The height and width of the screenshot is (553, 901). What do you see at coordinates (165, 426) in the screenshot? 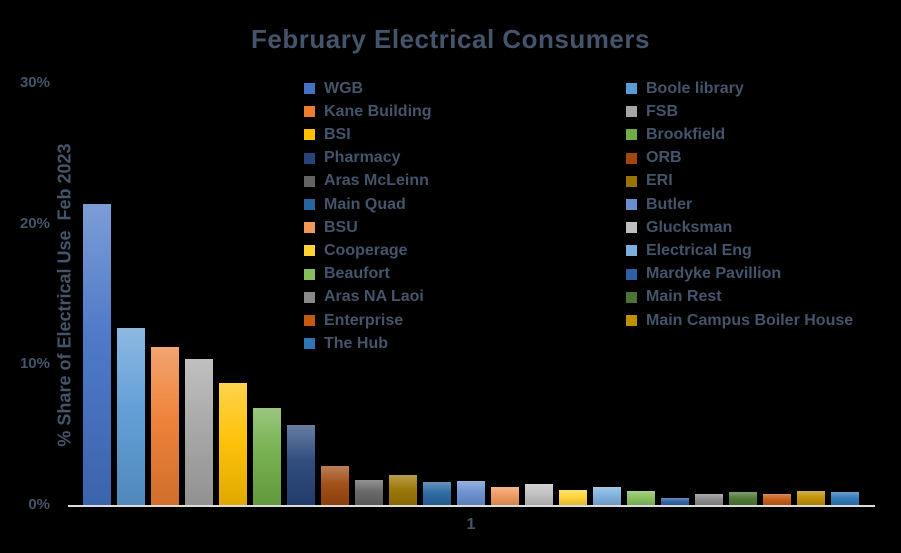
I see `bar-kane-building` at bounding box center [165, 426].